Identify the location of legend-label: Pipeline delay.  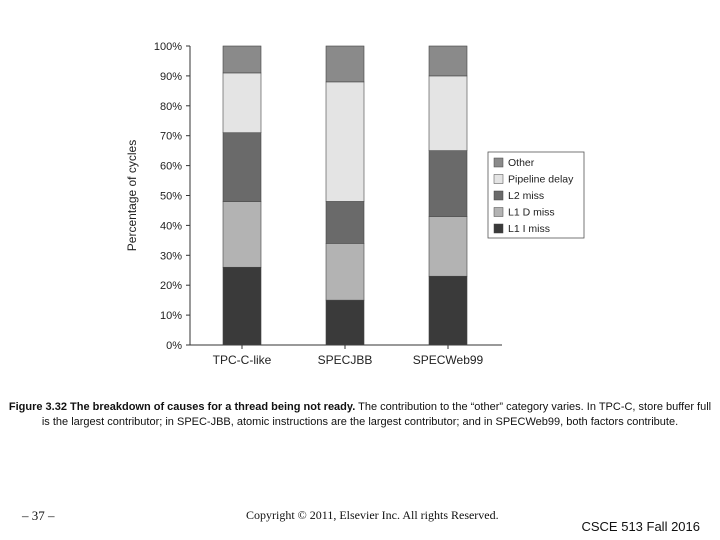
(541, 180).